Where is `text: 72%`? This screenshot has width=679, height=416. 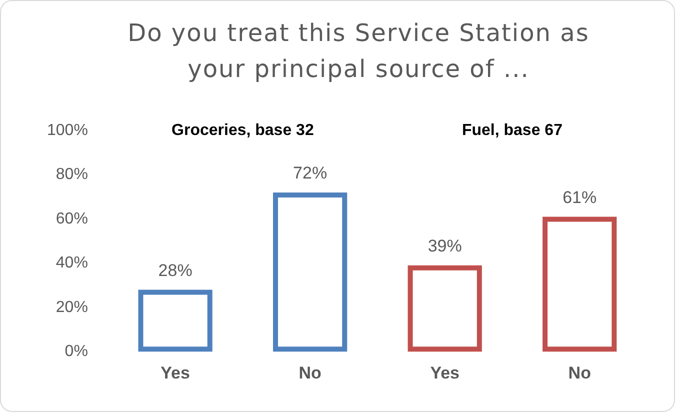
text: 72% is located at coordinates (310, 173).